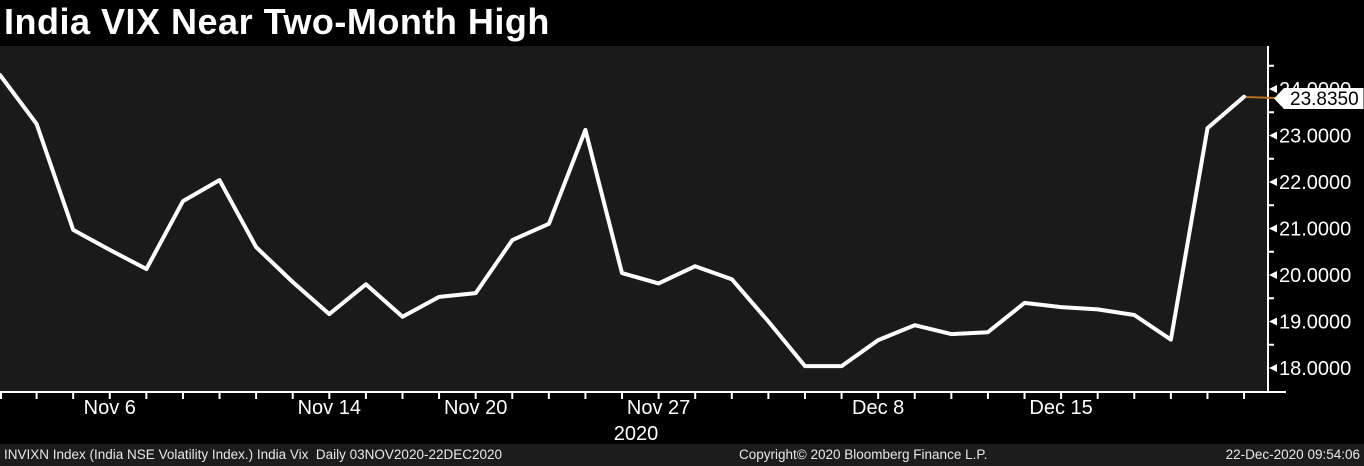  I want to click on y-axis-label: 23.0000, so click(1315, 137).